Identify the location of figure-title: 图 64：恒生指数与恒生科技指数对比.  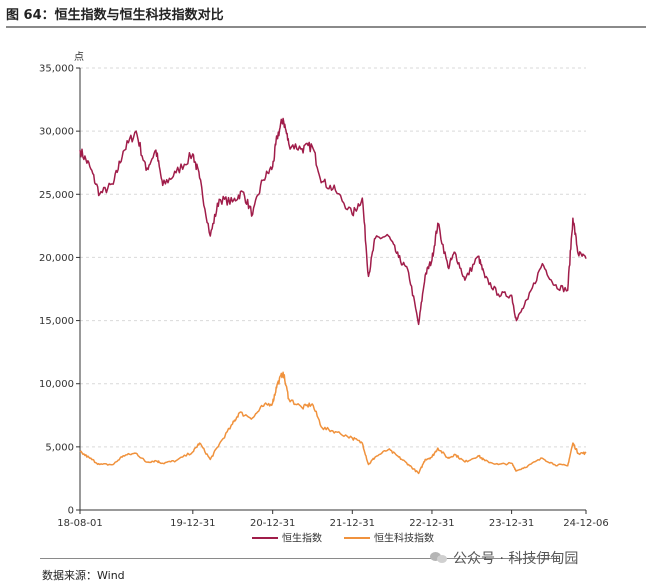
(115, 15).